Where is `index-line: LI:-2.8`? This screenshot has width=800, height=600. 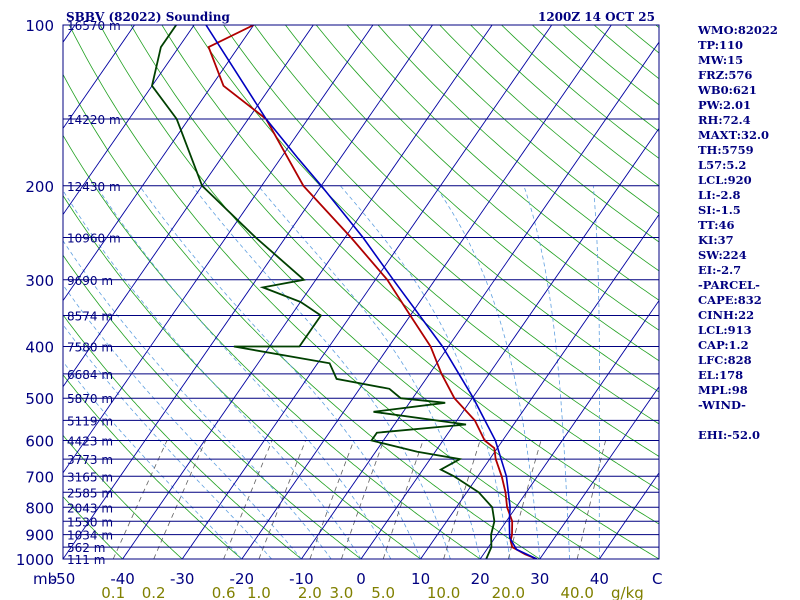
index-line: LI:-2.8 is located at coordinates (719, 195).